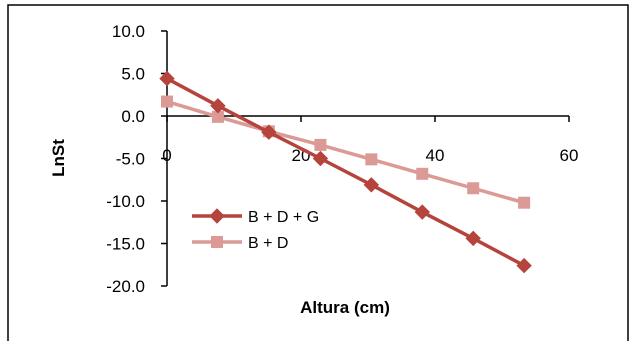  Describe the element at coordinates (345, 307) in the screenshot. I see `x-axis-title: Altura (cm)` at that location.